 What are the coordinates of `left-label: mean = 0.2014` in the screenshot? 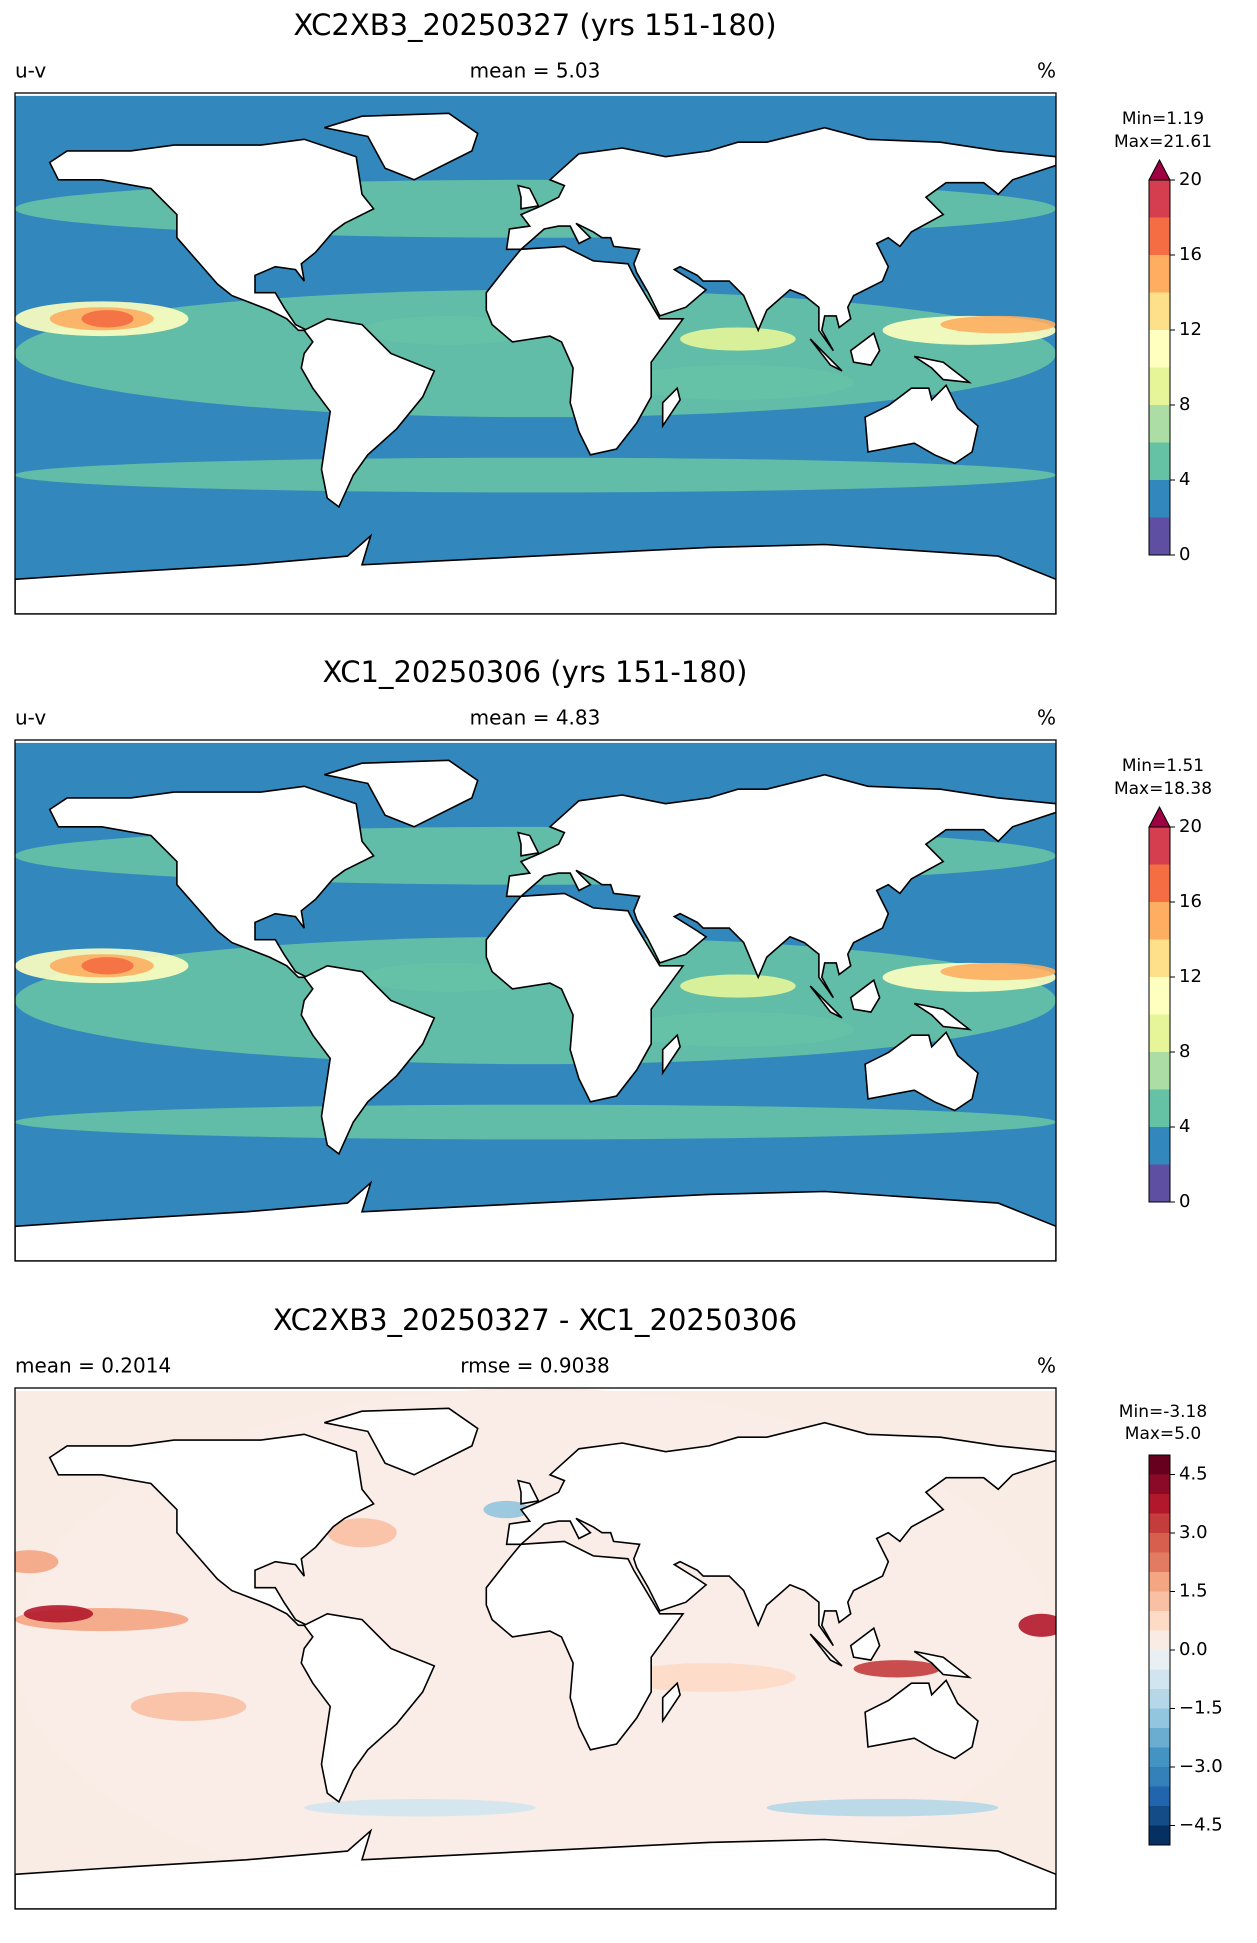 It's located at (93, 1366).